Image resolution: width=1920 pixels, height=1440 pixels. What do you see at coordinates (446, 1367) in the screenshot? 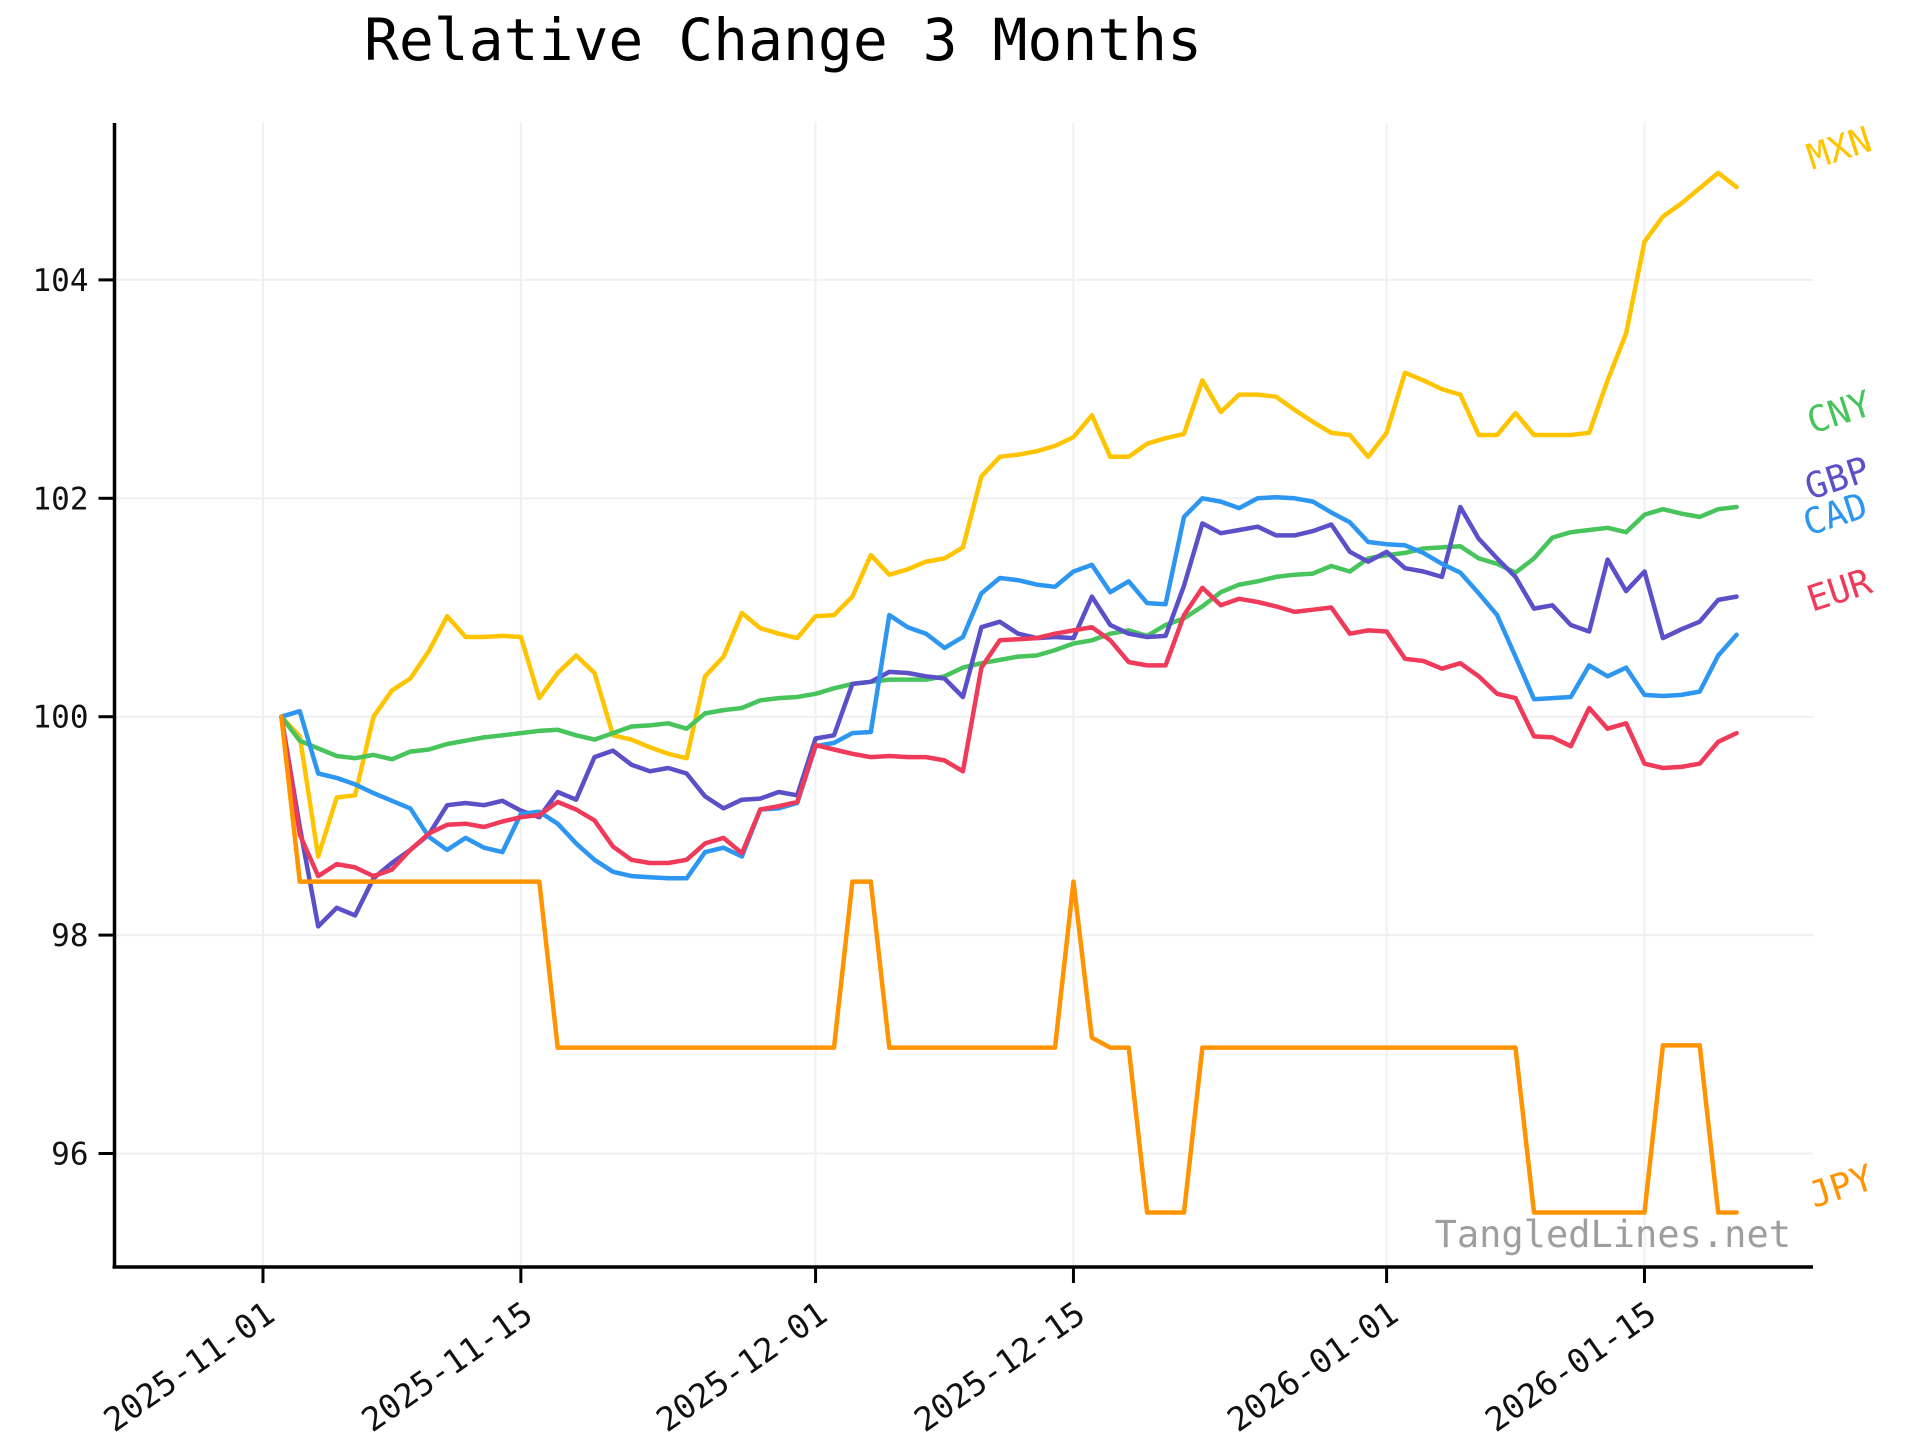
I see `x-tick-label: 2025-11-15` at bounding box center [446, 1367].